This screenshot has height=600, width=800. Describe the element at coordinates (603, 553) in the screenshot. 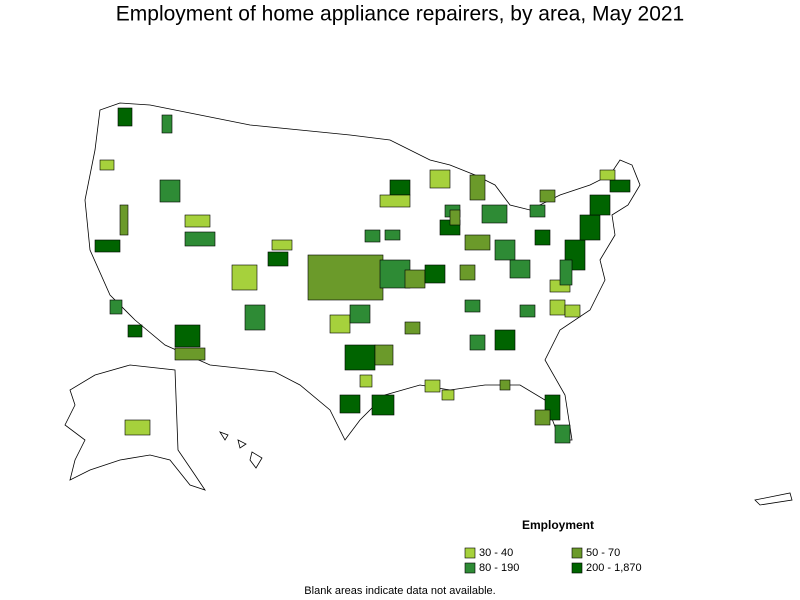

I see `legend-label: 50 - 70` at that location.